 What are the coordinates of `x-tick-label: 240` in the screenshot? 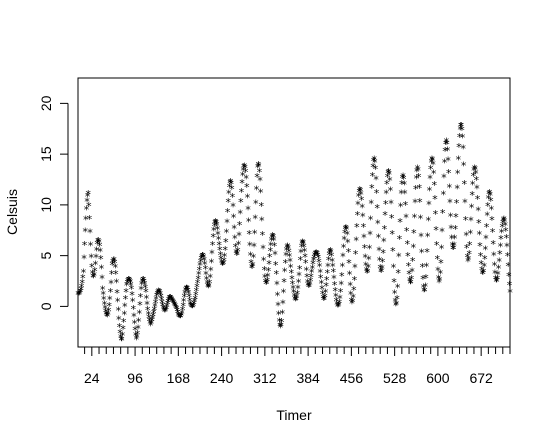 It's located at (222, 378).